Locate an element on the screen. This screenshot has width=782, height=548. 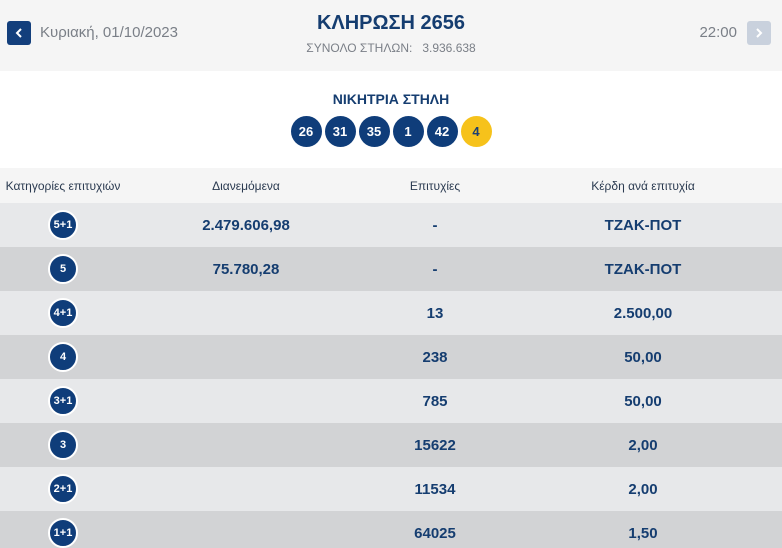
draw-time: 22:00 is located at coordinates (718, 32).